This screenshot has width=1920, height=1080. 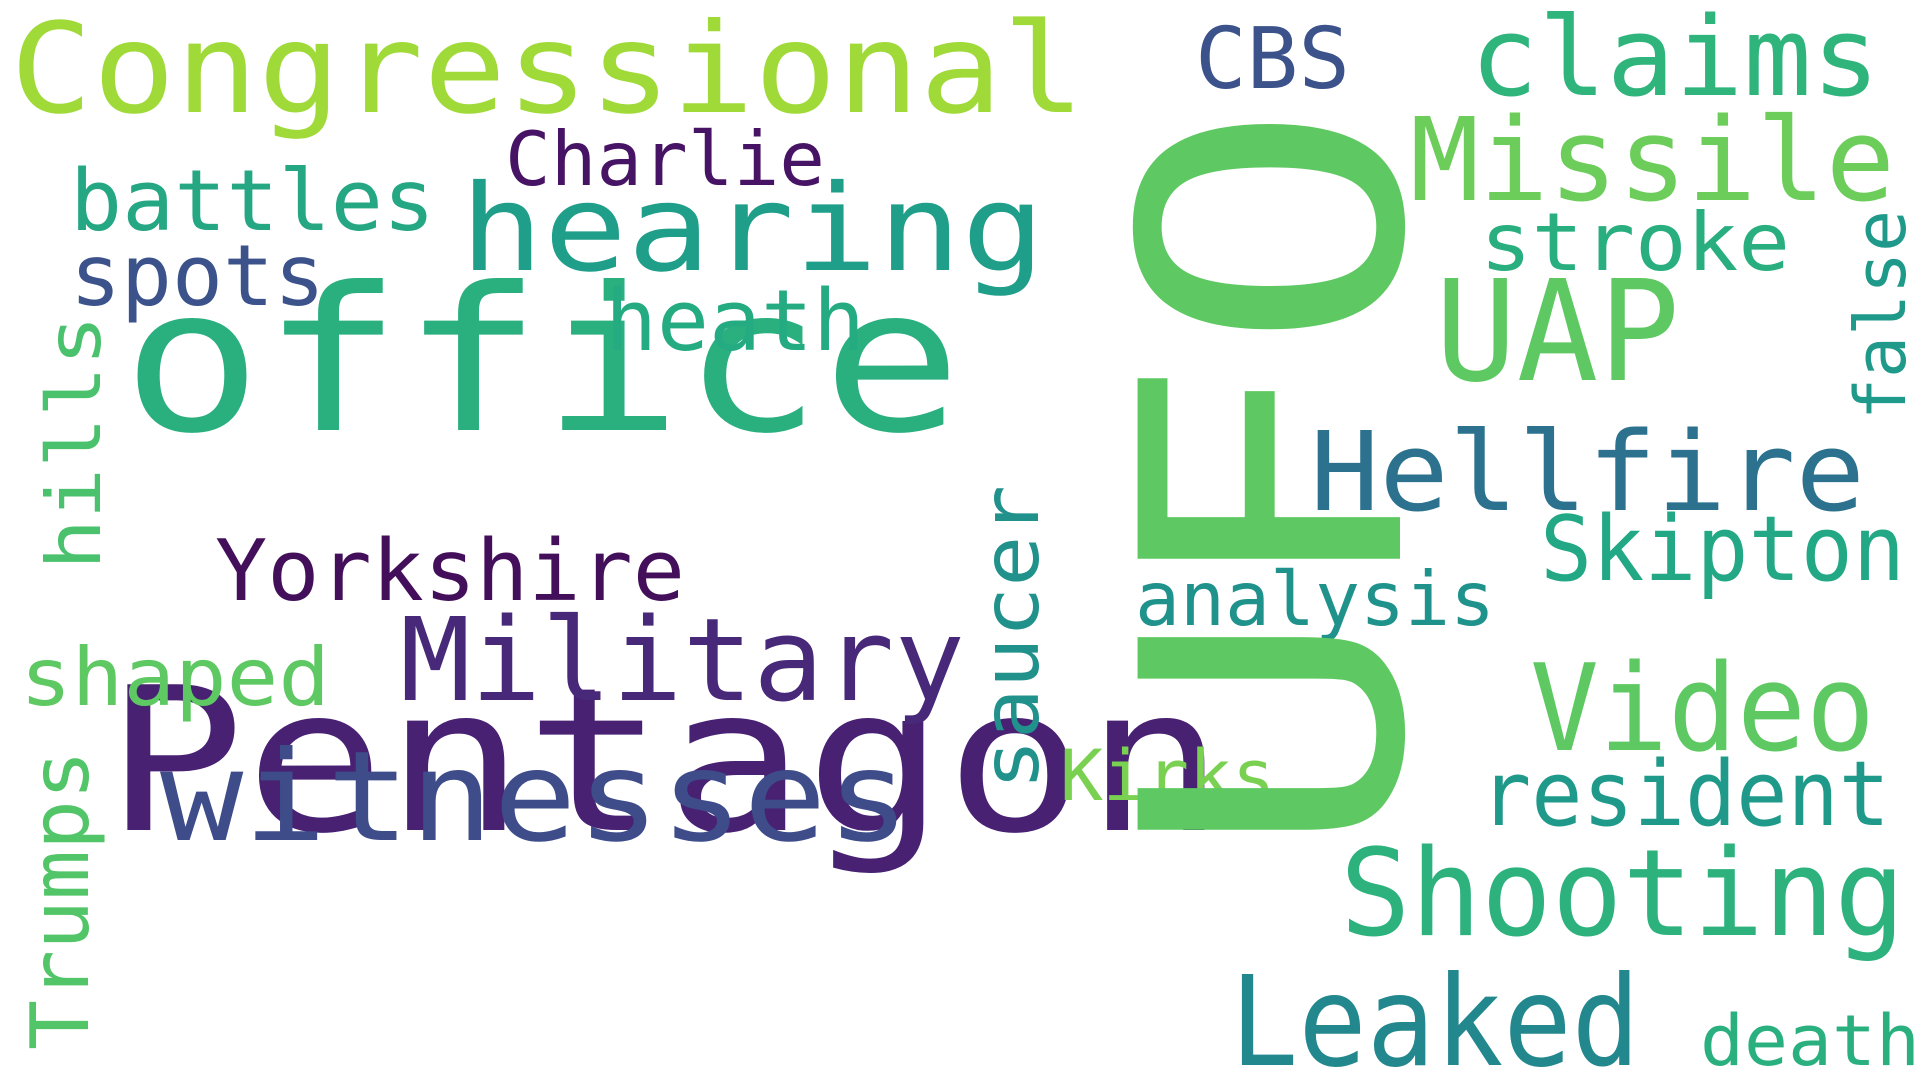 I want to click on word-shooting: Shooting, so click(x=1622, y=894).